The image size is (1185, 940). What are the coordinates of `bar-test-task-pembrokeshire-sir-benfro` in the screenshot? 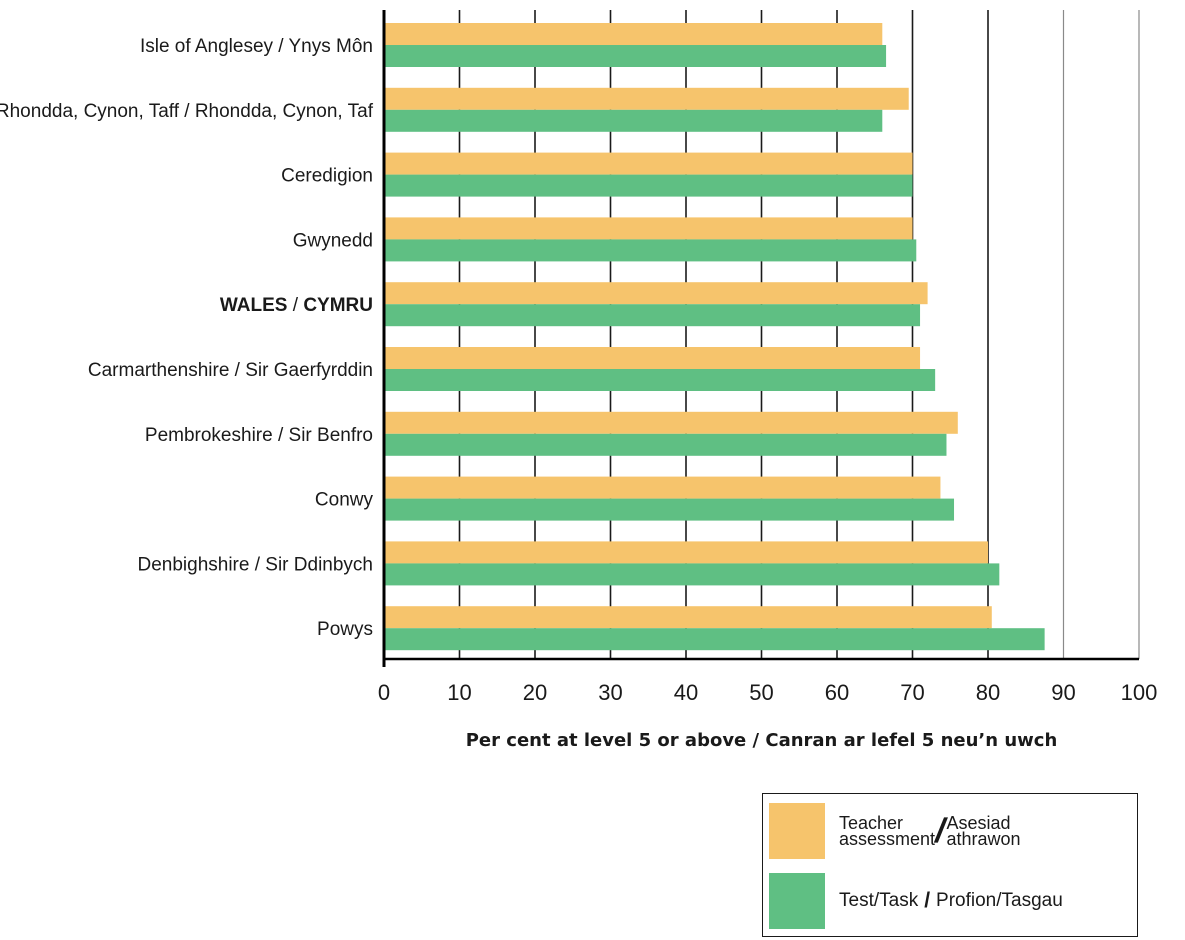 It's located at (665, 444).